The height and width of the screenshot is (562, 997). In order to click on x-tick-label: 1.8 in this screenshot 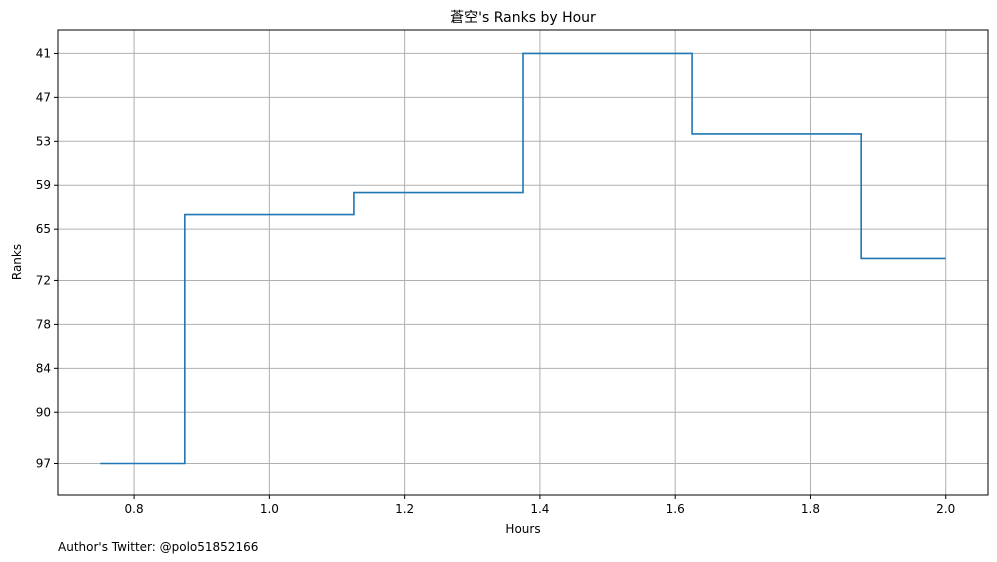, I will do `click(810, 509)`.